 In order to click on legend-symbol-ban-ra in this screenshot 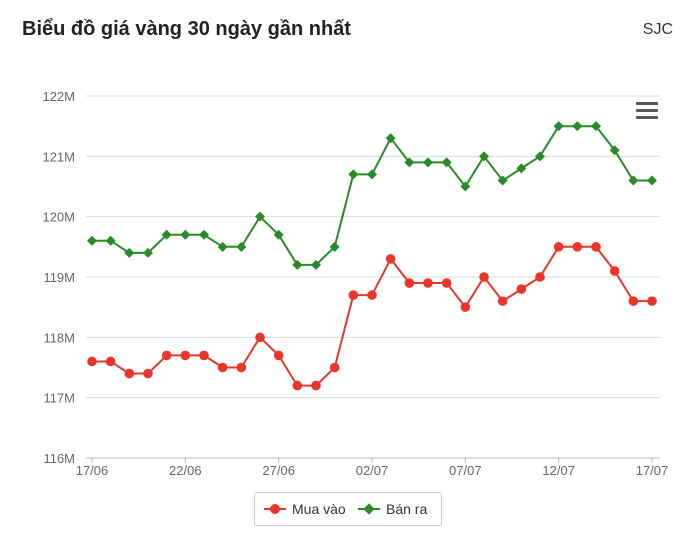, I will do `click(369, 509)`.